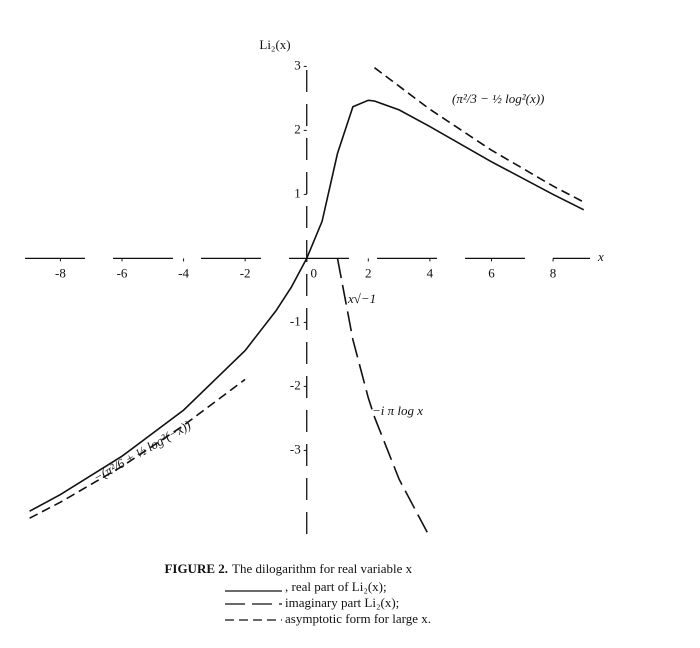  What do you see at coordinates (183, 272) in the screenshot?
I see `x-tick-label: -4` at bounding box center [183, 272].